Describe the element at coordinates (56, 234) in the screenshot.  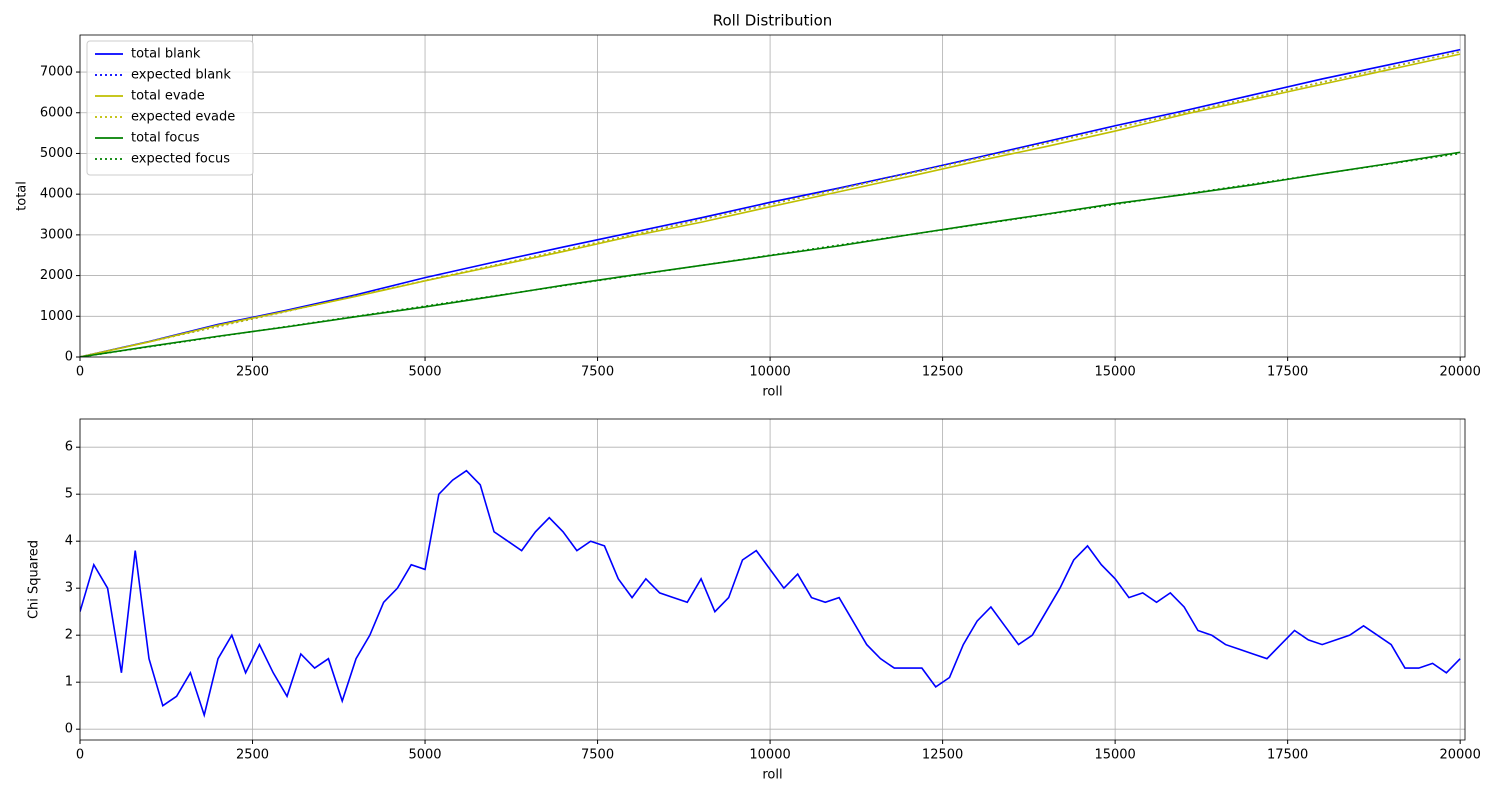
I see `y-tick-label: 3000` at that location.